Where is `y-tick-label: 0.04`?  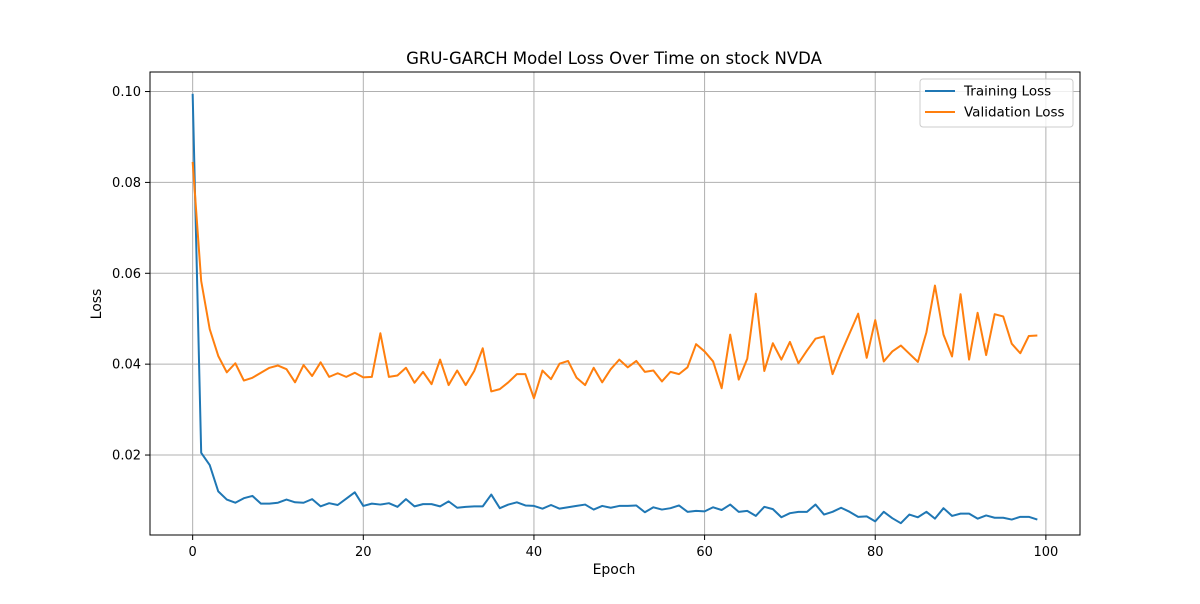
y-tick-label: 0.04 is located at coordinates (126, 365).